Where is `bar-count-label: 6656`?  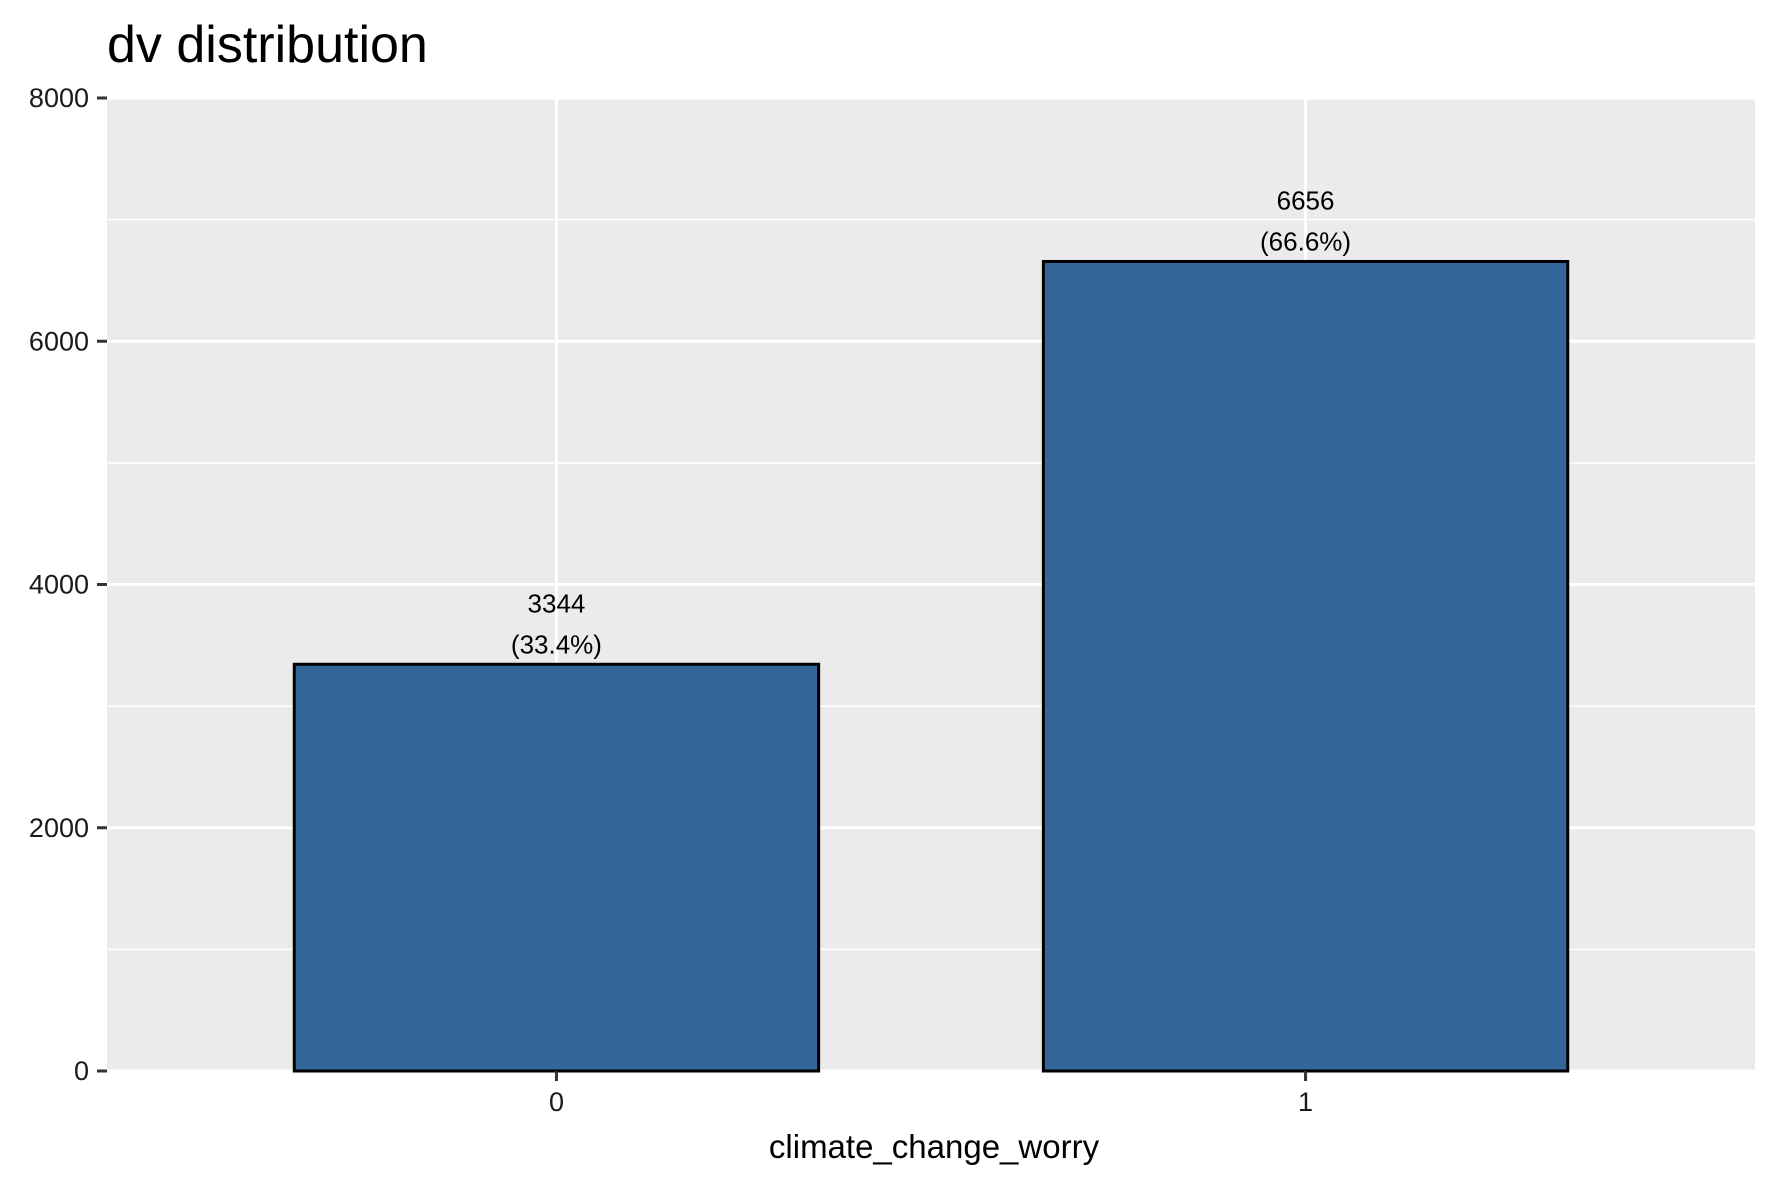 bar-count-label: 6656 is located at coordinates (1306, 200).